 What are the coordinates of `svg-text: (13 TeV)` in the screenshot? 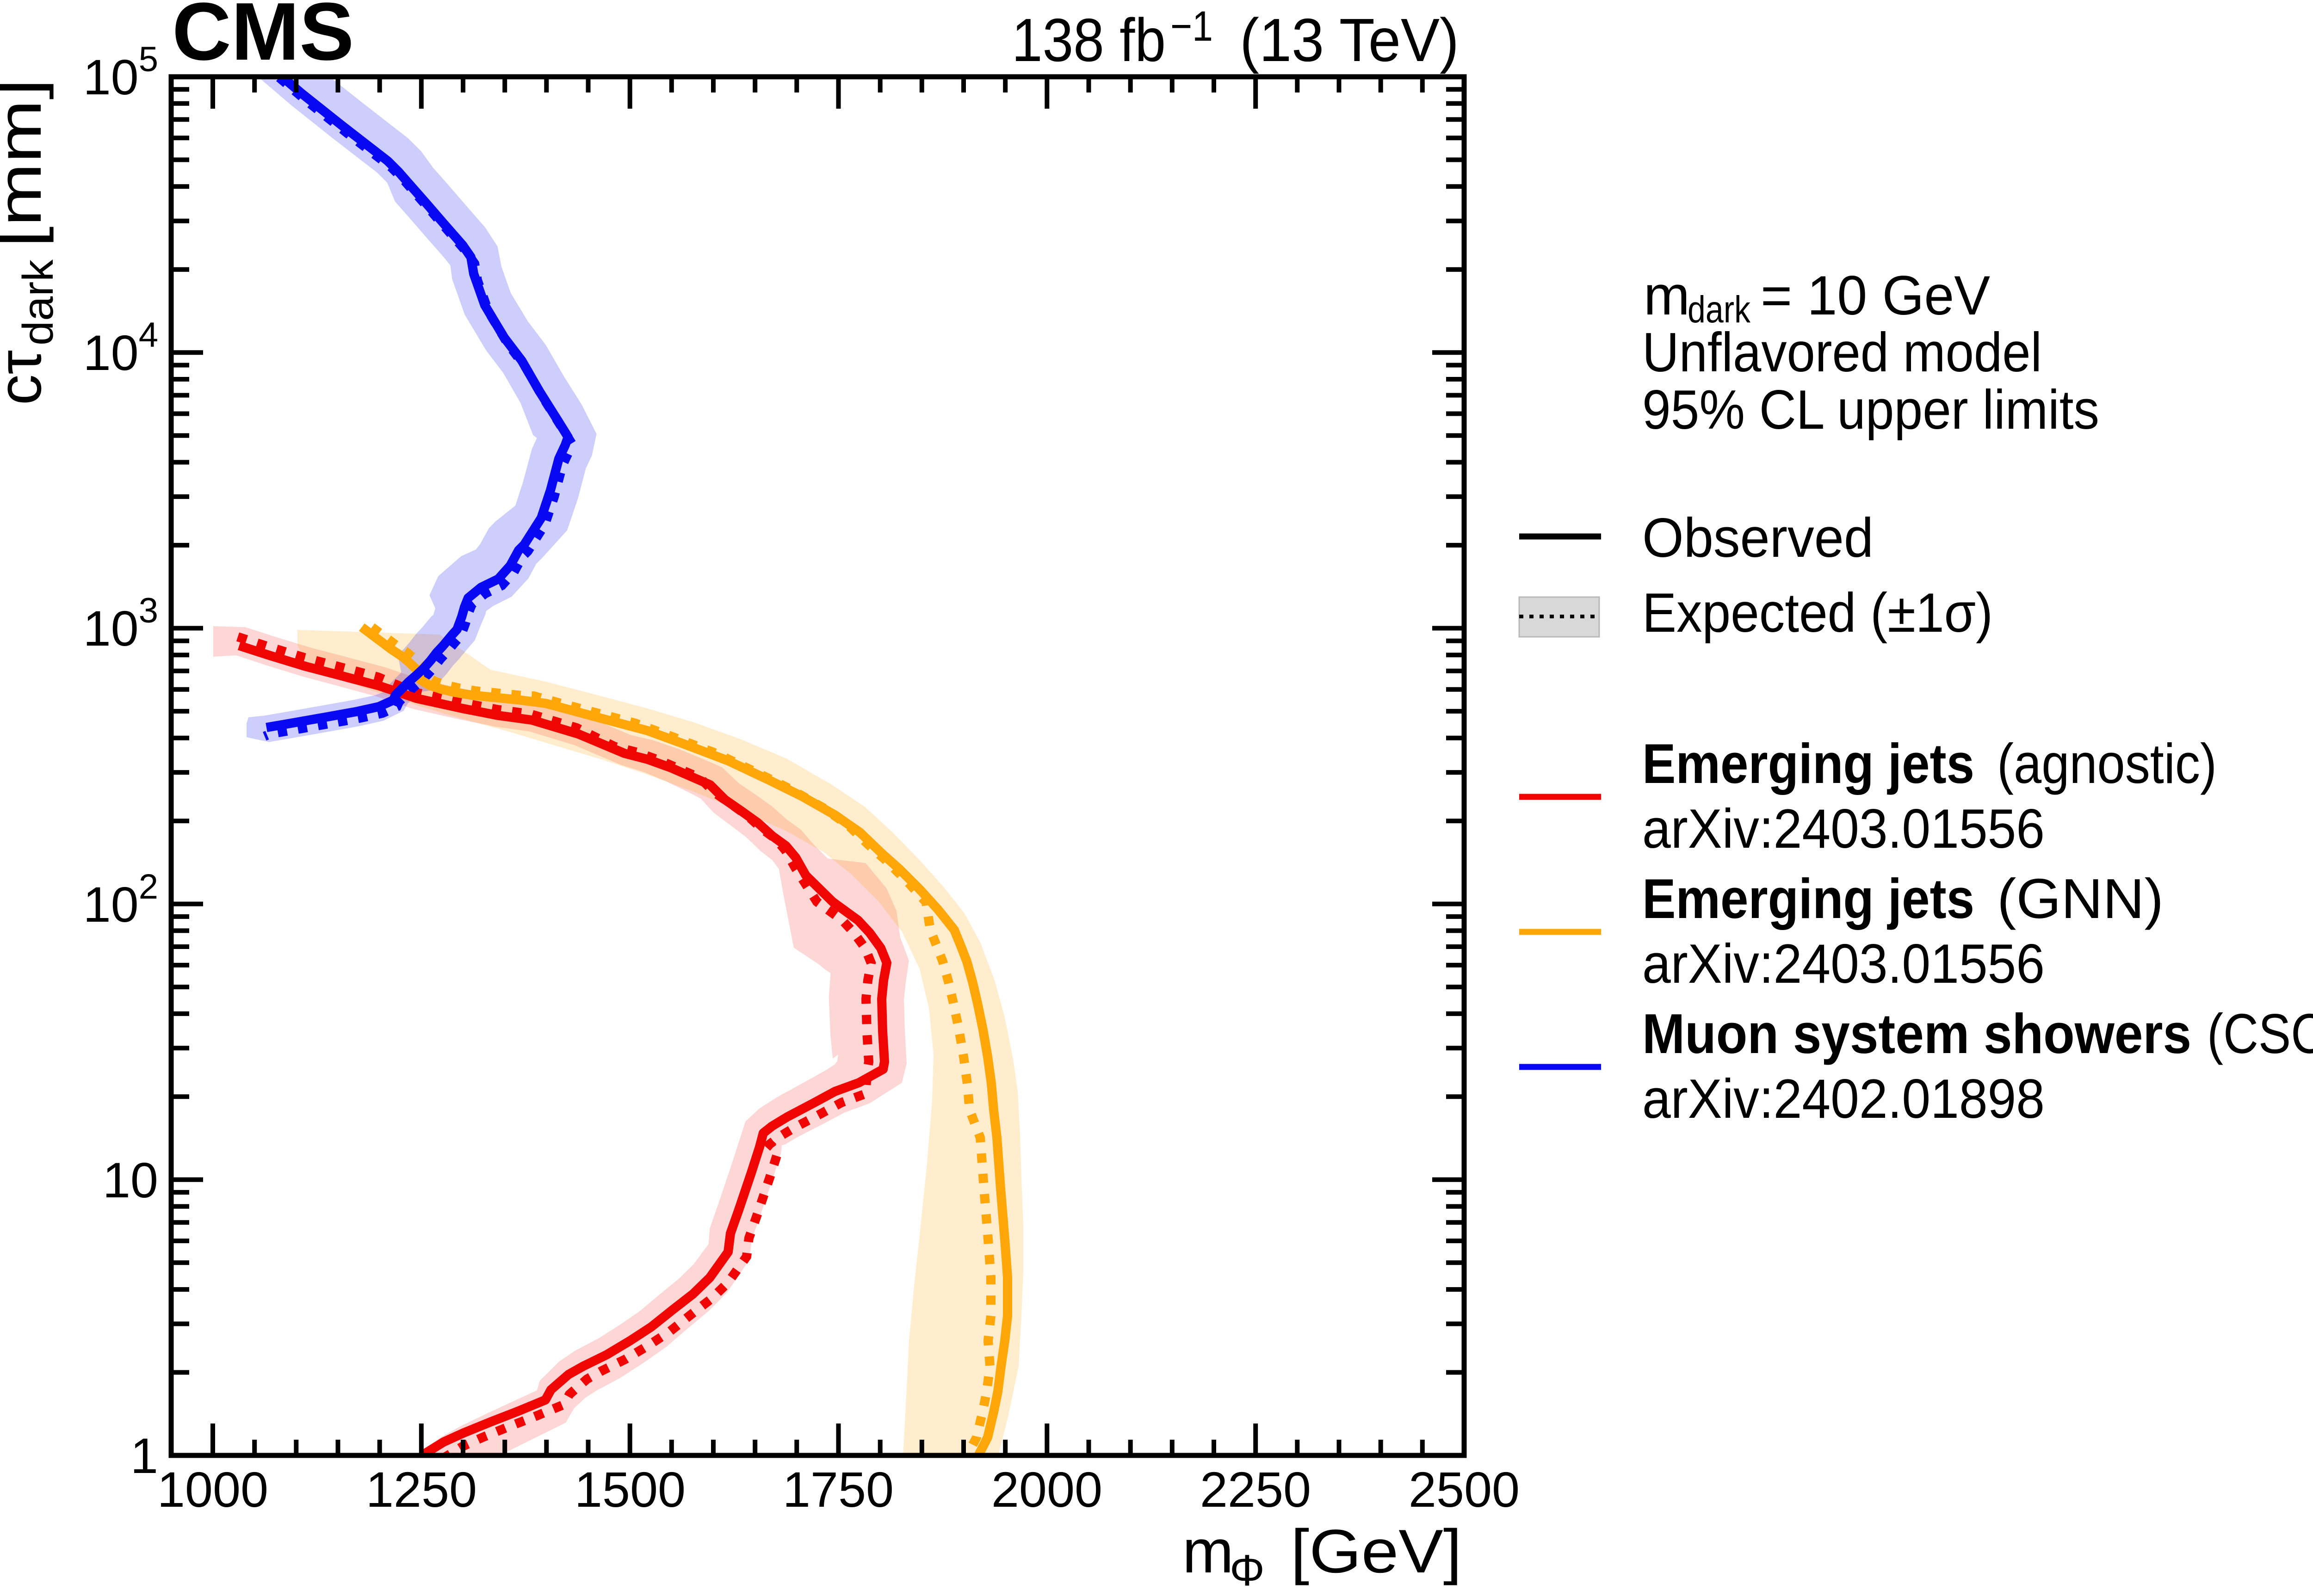 It's located at (1349, 40).